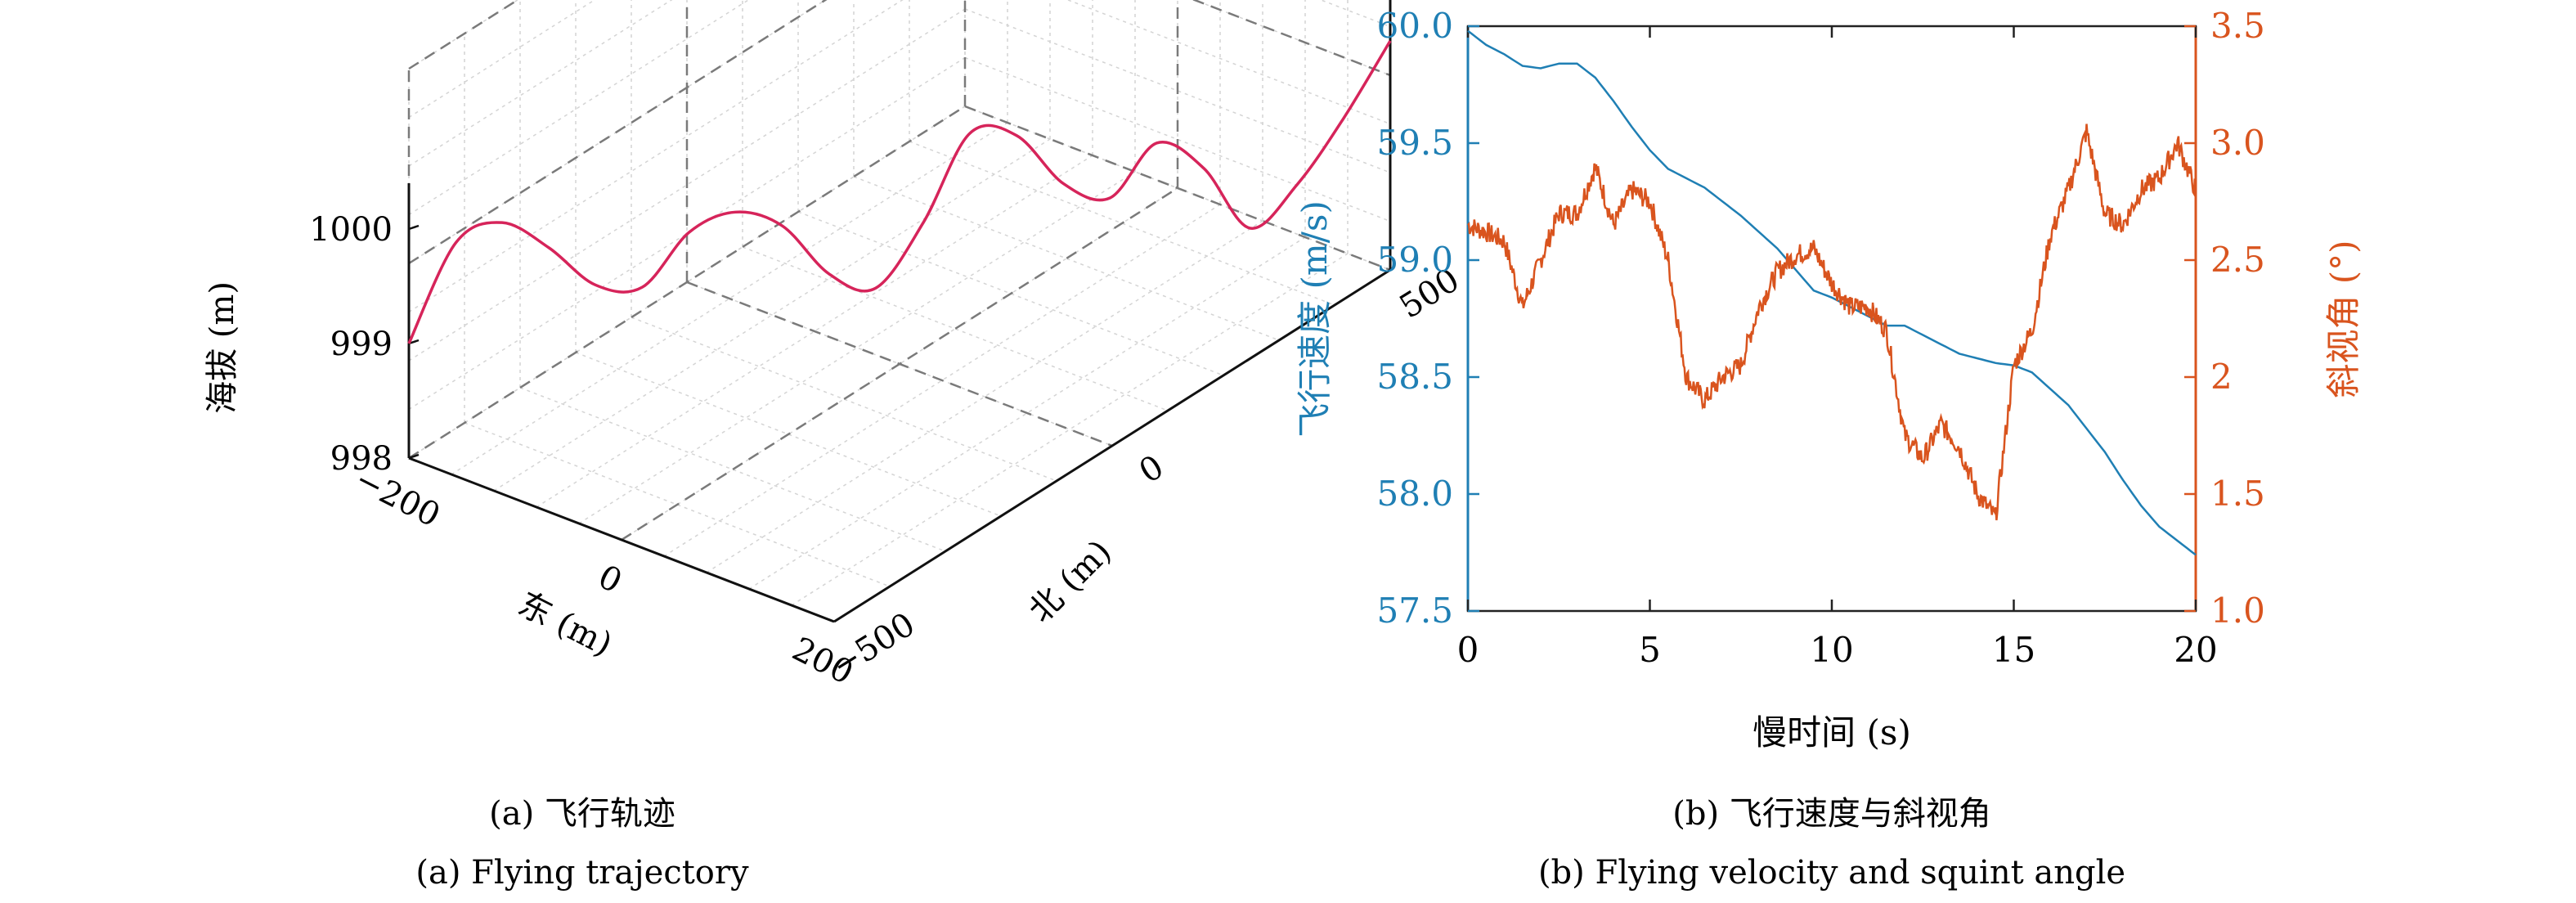 The image size is (2576, 903). Describe the element at coordinates (2237, 143) in the screenshot. I see `right-tick-label: 3.0` at that location.